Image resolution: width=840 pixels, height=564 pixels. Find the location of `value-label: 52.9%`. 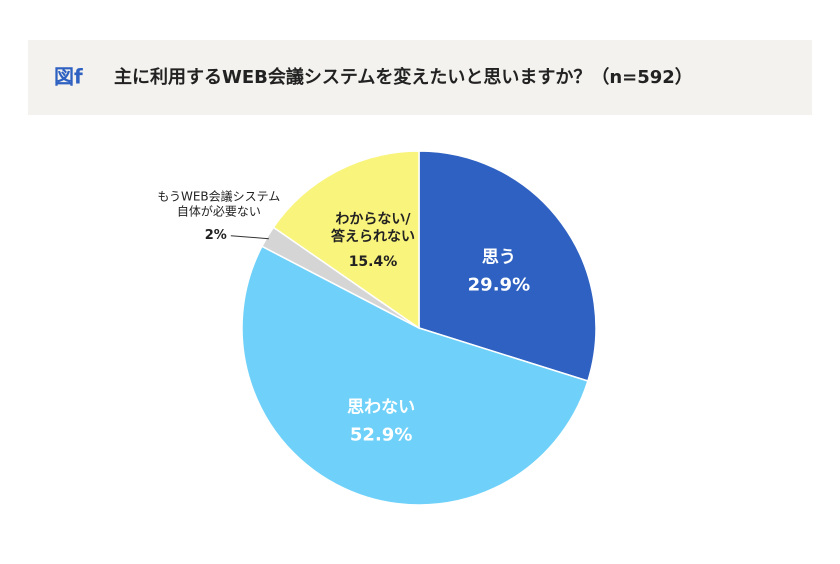

value-label: 52.9% is located at coordinates (381, 435).